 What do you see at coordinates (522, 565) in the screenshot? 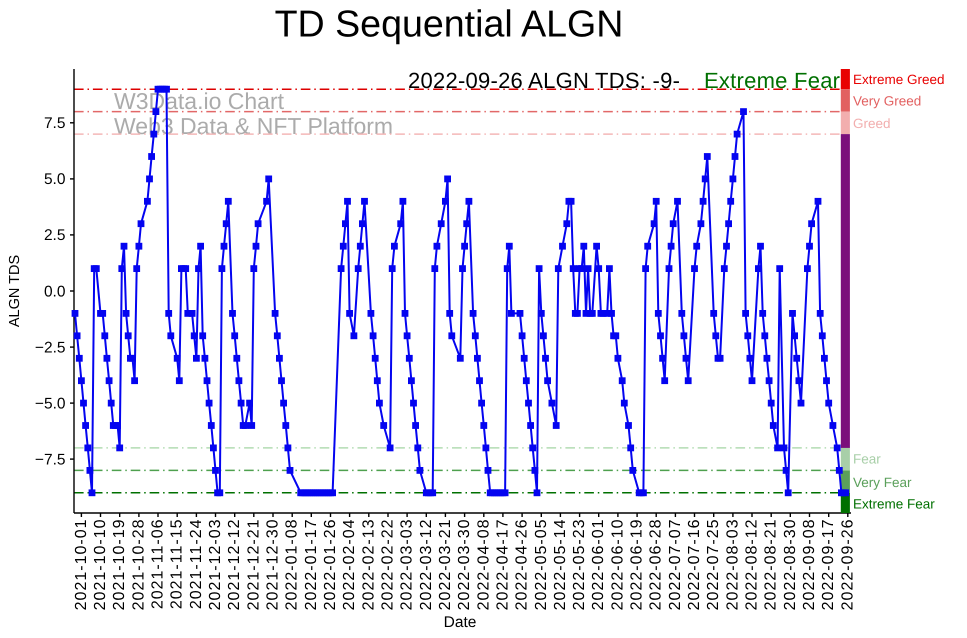
I see `svg-text: 2022-04-26` at bounding box center [522, 565].